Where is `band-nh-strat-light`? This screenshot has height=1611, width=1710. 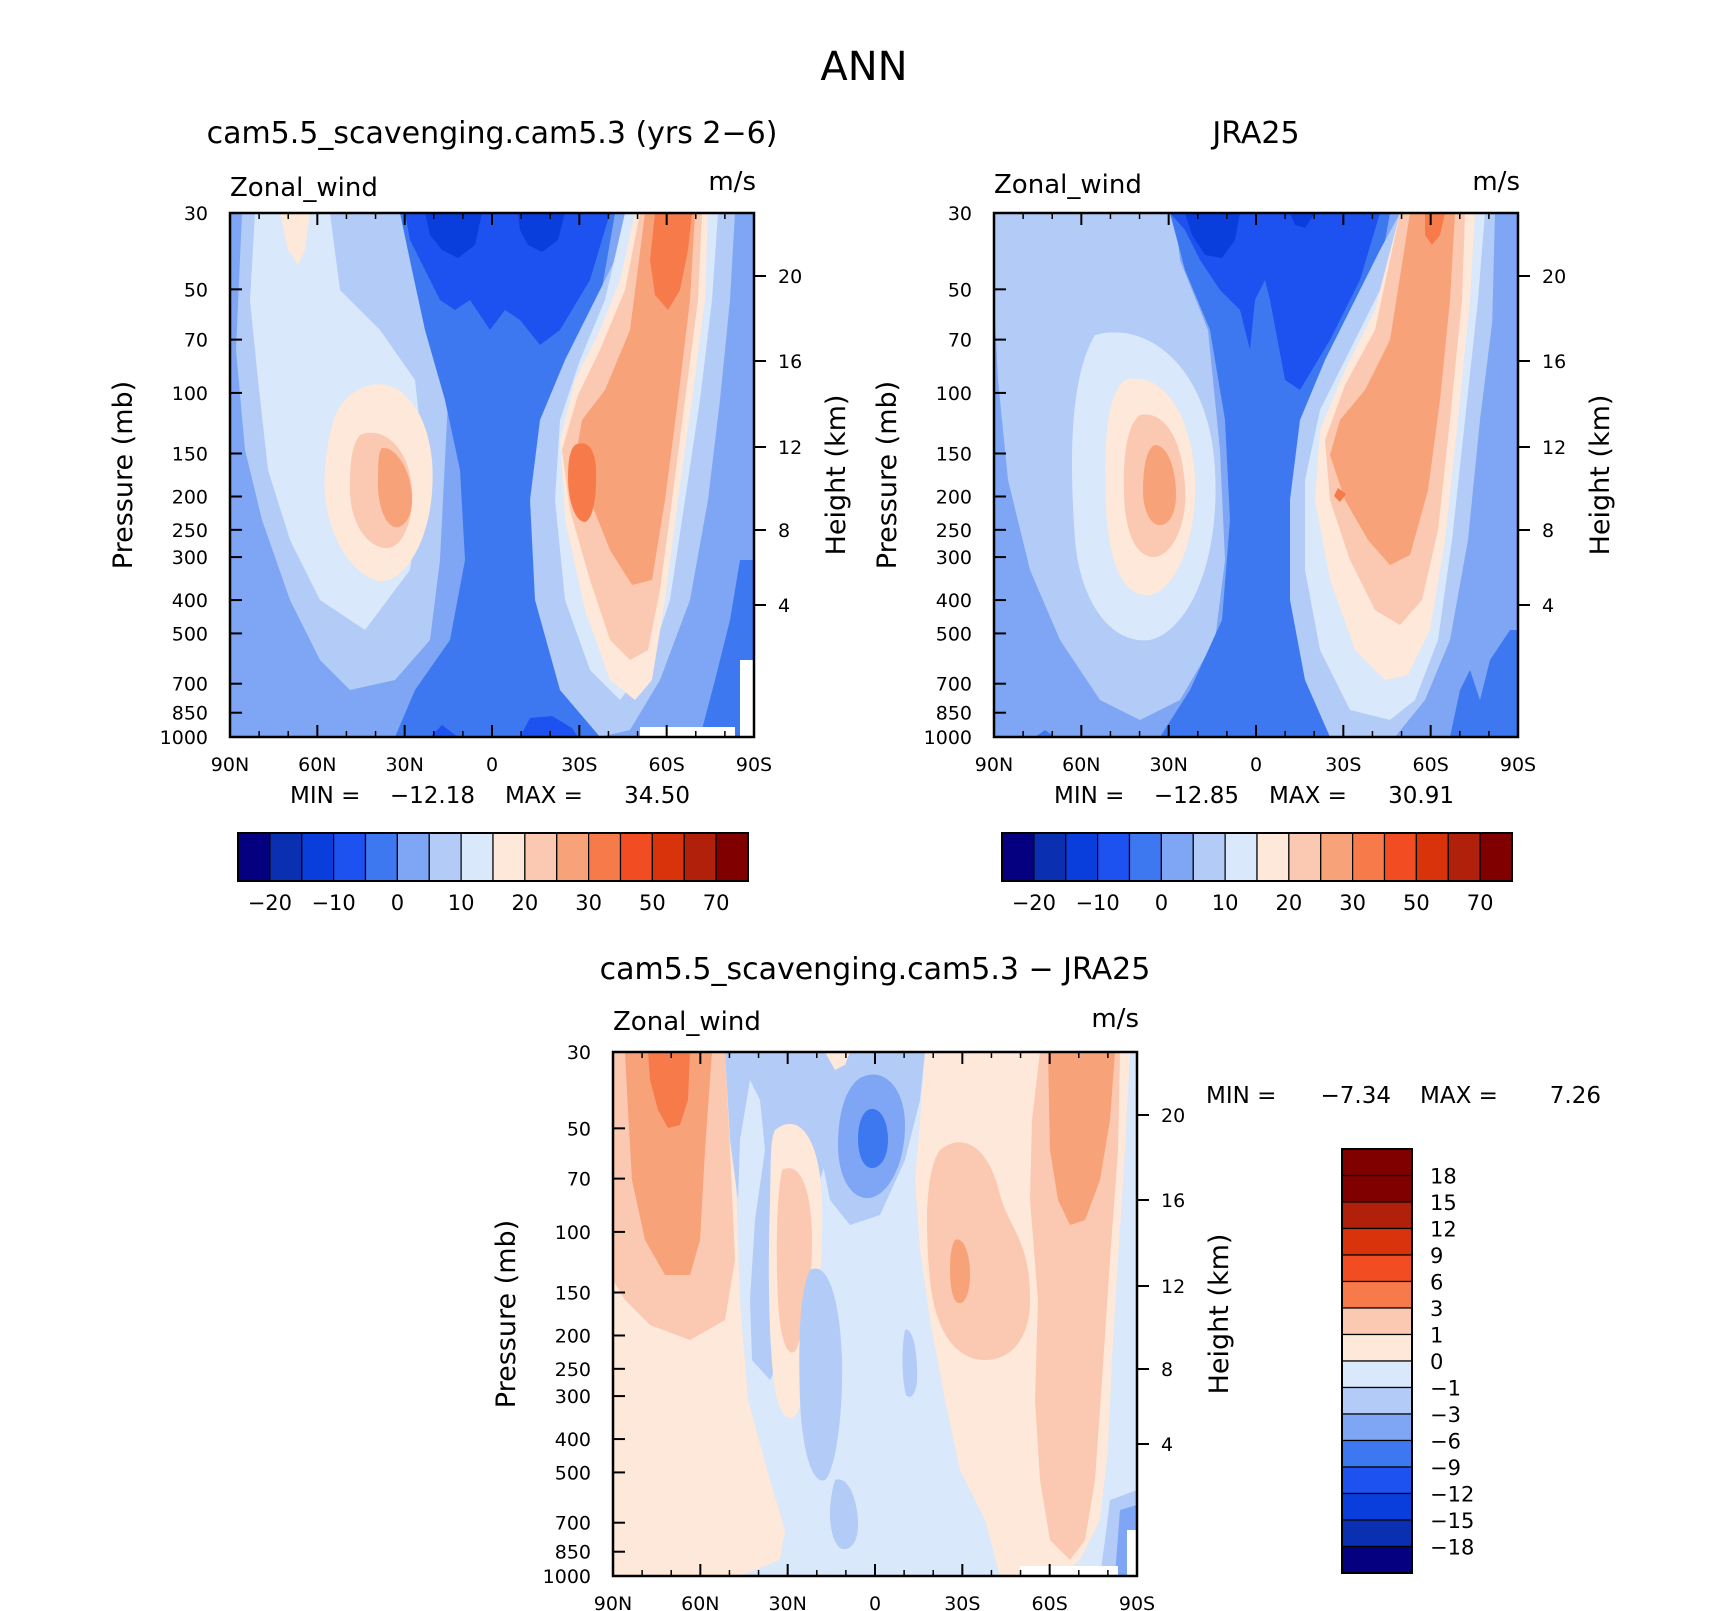 band-nh-strat-light is located at coordinates (295, 239).